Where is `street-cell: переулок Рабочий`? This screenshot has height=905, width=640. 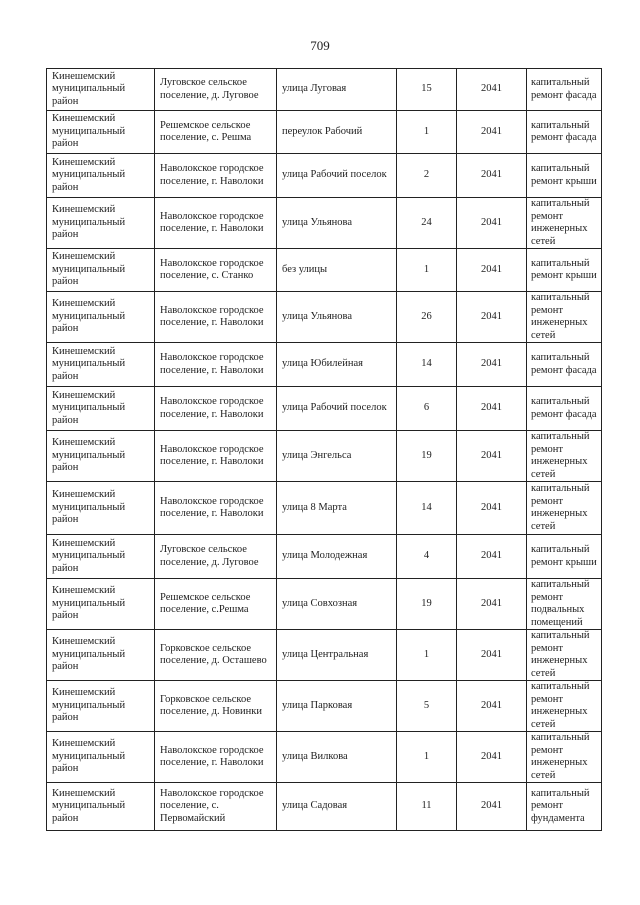
street-cell: переулок Рабочий is located at coordinates (336, 132).